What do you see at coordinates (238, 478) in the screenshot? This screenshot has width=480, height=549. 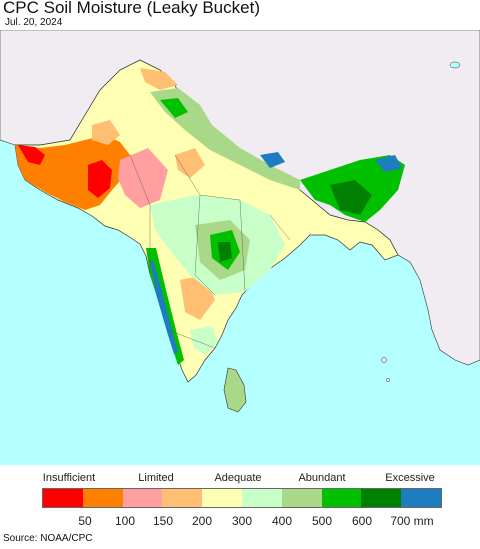 I see `legend-category-adequate: Adequate` at bounding box center [238, 478].